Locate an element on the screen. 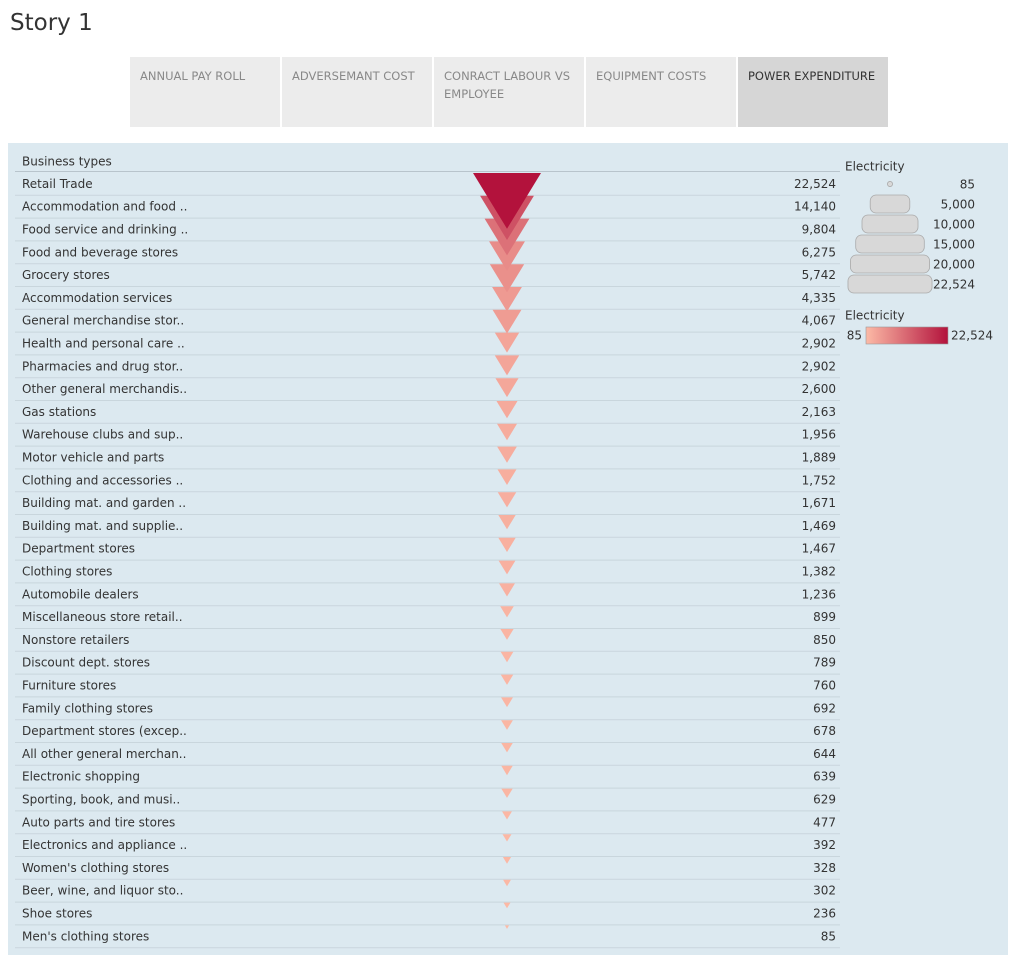 Image resolution: width=1015 pixels, height=963 pixels. value-label: 328 is located at coordinates (824, 868).